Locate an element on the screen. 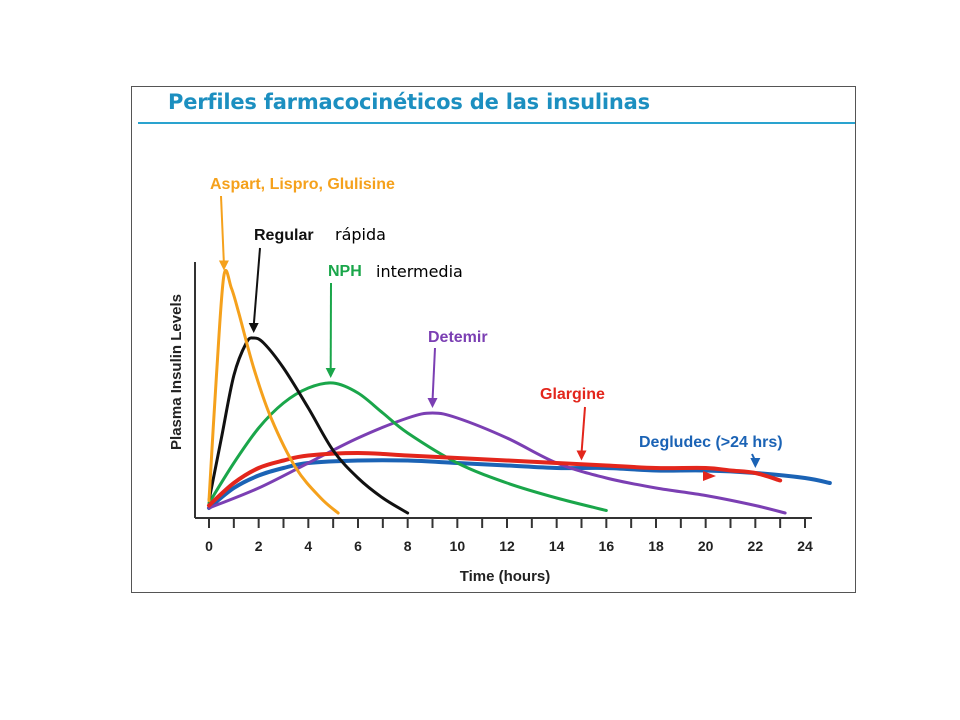 This screenshot has width=960, height=720. x-tick-label: 10 is located at coordinates (458, 546).